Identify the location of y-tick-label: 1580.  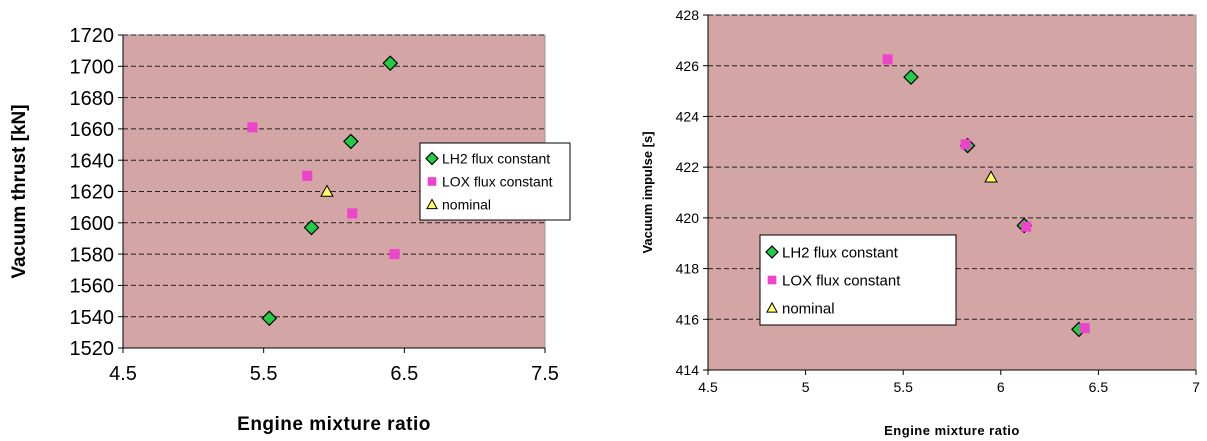
(92, 255).